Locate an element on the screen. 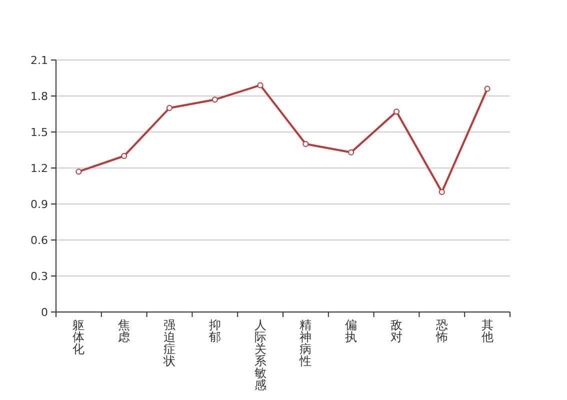 This screenshot has height=400, width=567. x-tick-label: 焦虑 is located at coordinates (124, 331).